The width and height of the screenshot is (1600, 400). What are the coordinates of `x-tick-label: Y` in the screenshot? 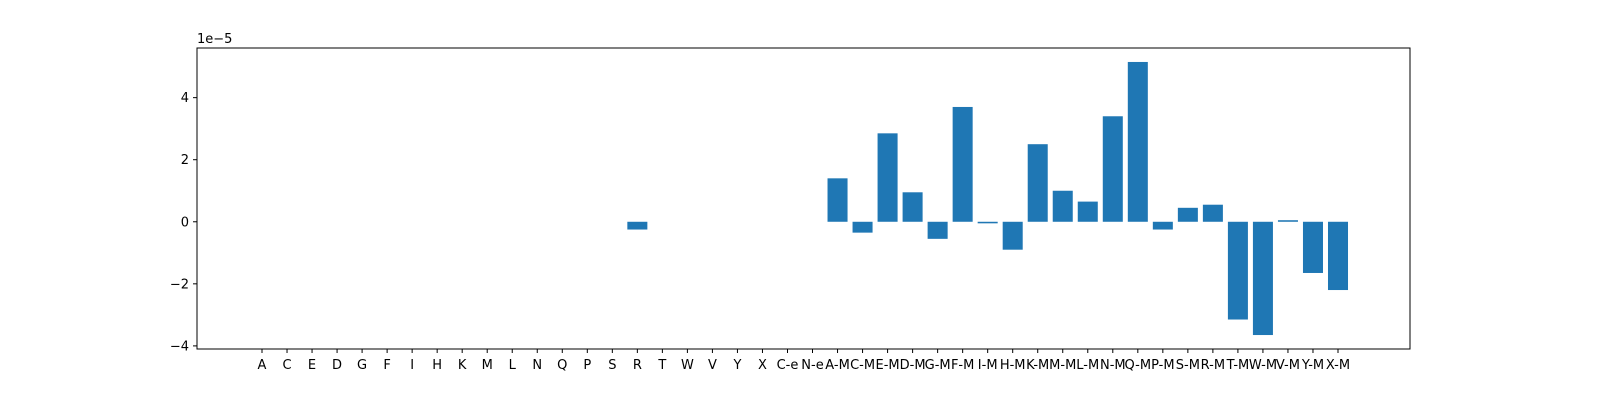 It's located at (736, 365).